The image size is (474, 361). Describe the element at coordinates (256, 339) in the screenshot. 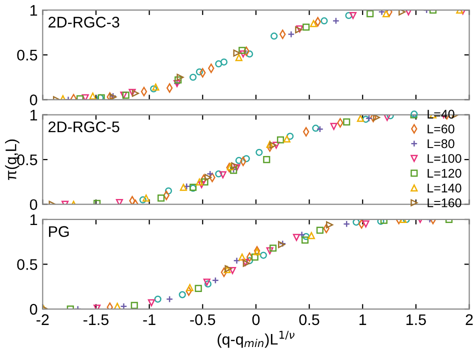

I see `x-axis-title: (q-q$_{min}$)L$^{1/ν}$` at that location.